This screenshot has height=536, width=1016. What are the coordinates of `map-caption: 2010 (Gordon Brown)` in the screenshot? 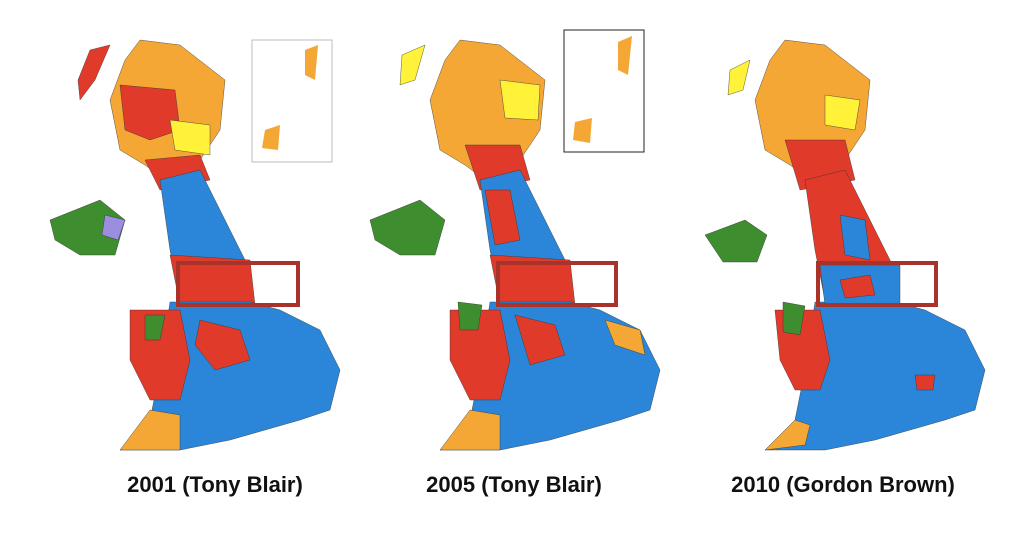 It's located at (843, 484).